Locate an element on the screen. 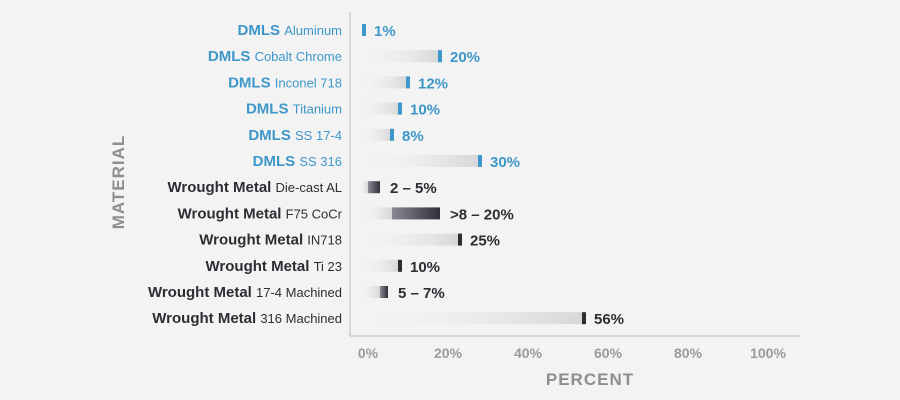 Image resolution: width=900 pixels, height=400 pixels. category-material-label: SS 17-4 is located at coordinates (318, 135).